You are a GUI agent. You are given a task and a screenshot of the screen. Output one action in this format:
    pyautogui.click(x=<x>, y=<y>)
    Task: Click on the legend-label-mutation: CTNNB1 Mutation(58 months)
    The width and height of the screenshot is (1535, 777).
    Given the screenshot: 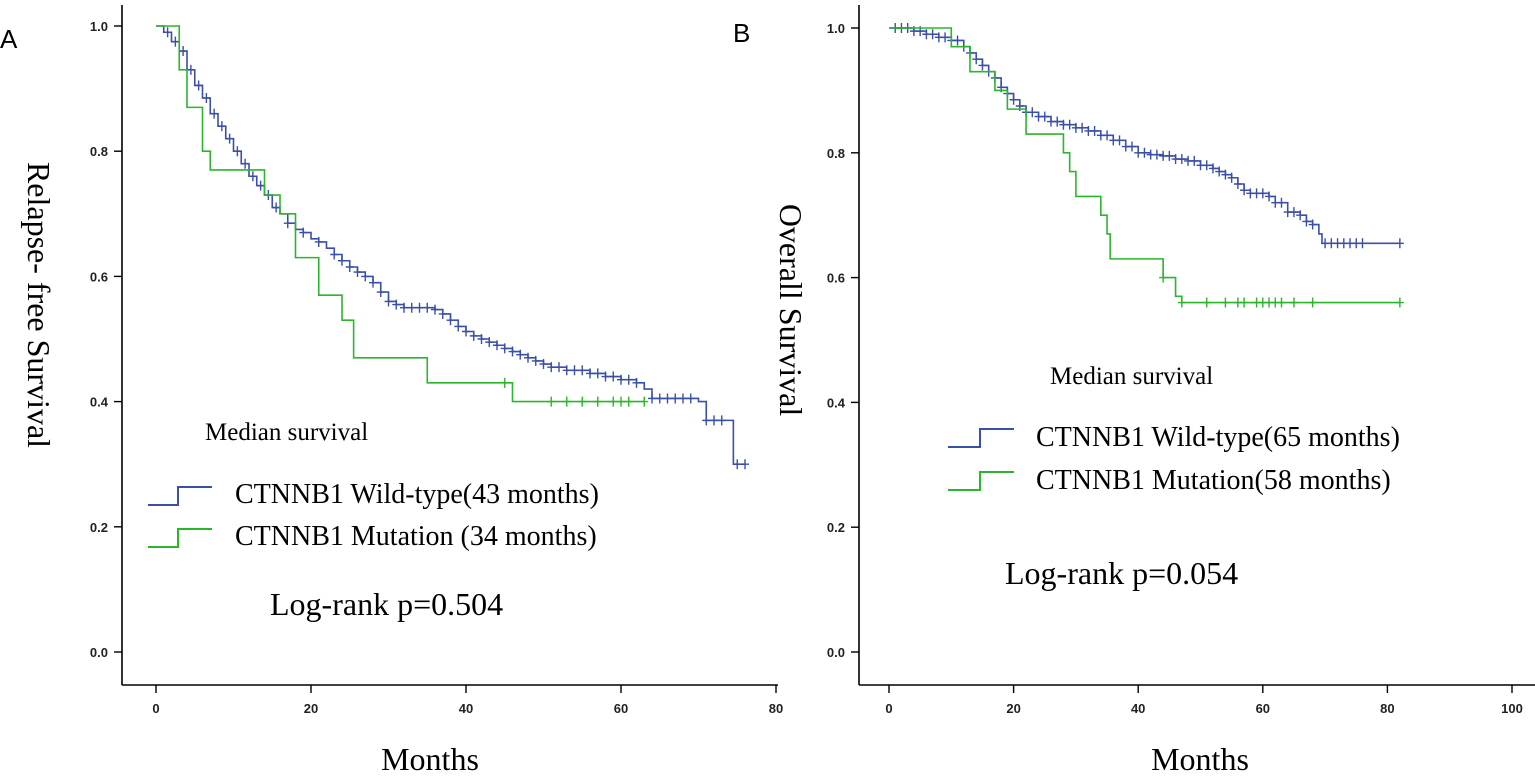 What is the action you would take?
    pyautogui.click(x=1213, y=480)
    